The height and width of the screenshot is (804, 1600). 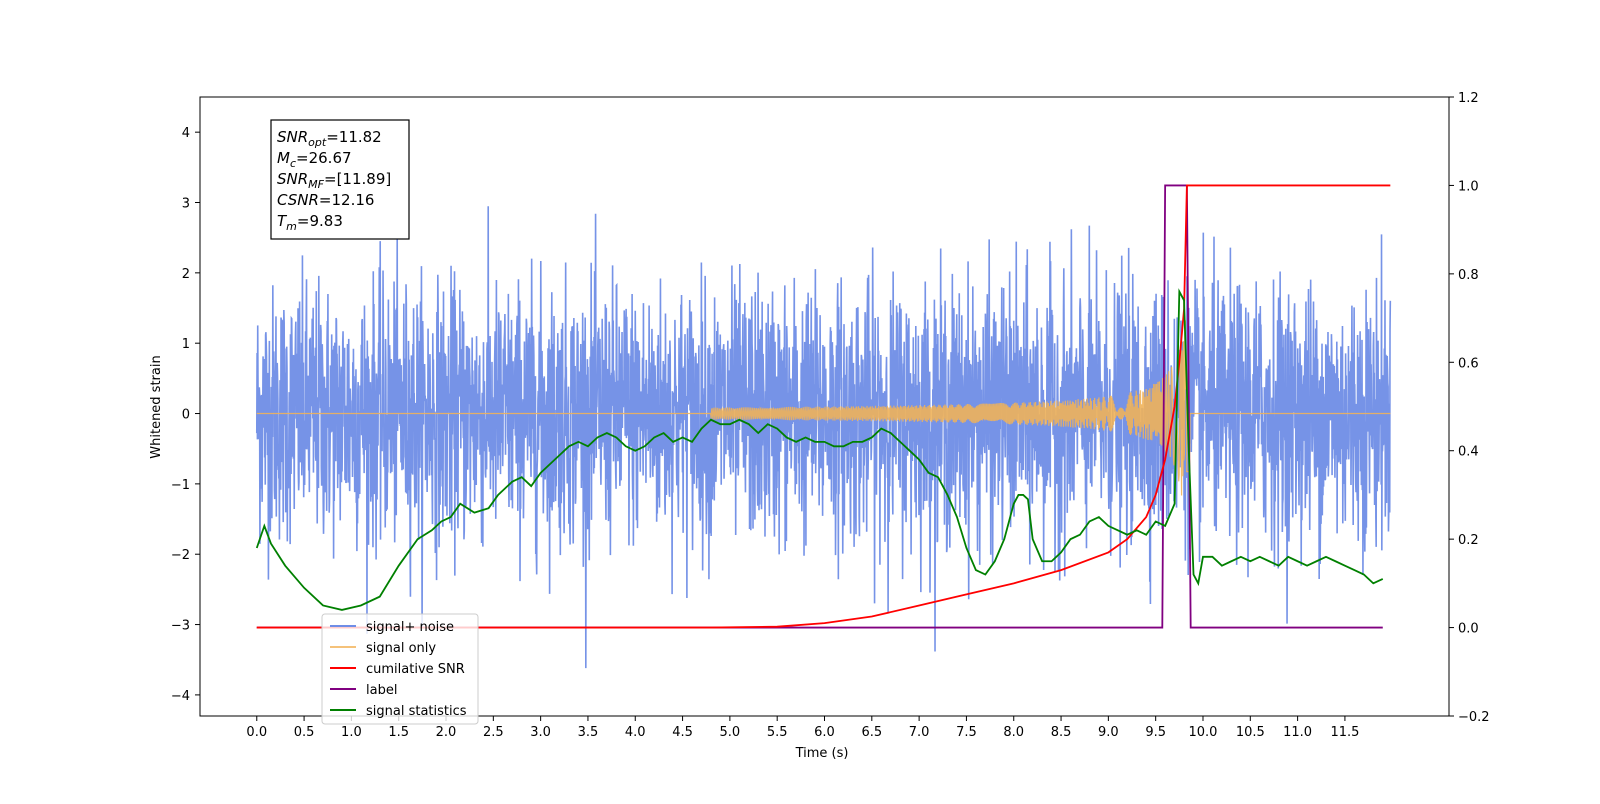 What do you see at coordinates (329, 138) in the screenshot?
I see `annotation-line: SNRopt=11.82` at bounding box center [329, 138].